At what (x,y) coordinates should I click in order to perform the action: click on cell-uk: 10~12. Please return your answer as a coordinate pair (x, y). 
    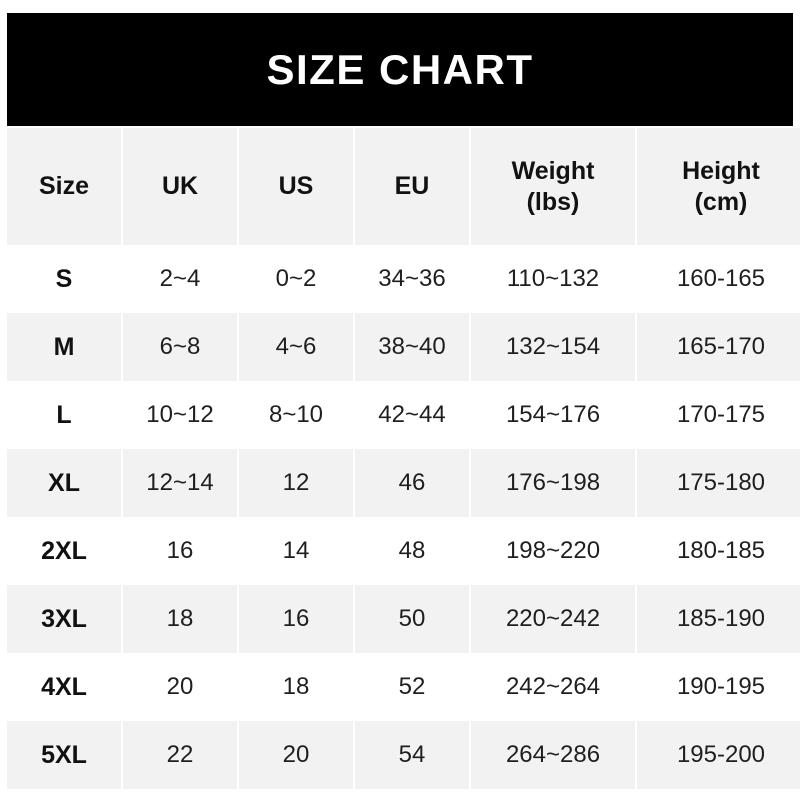
    Looking at the image, I should click on (180, 415).